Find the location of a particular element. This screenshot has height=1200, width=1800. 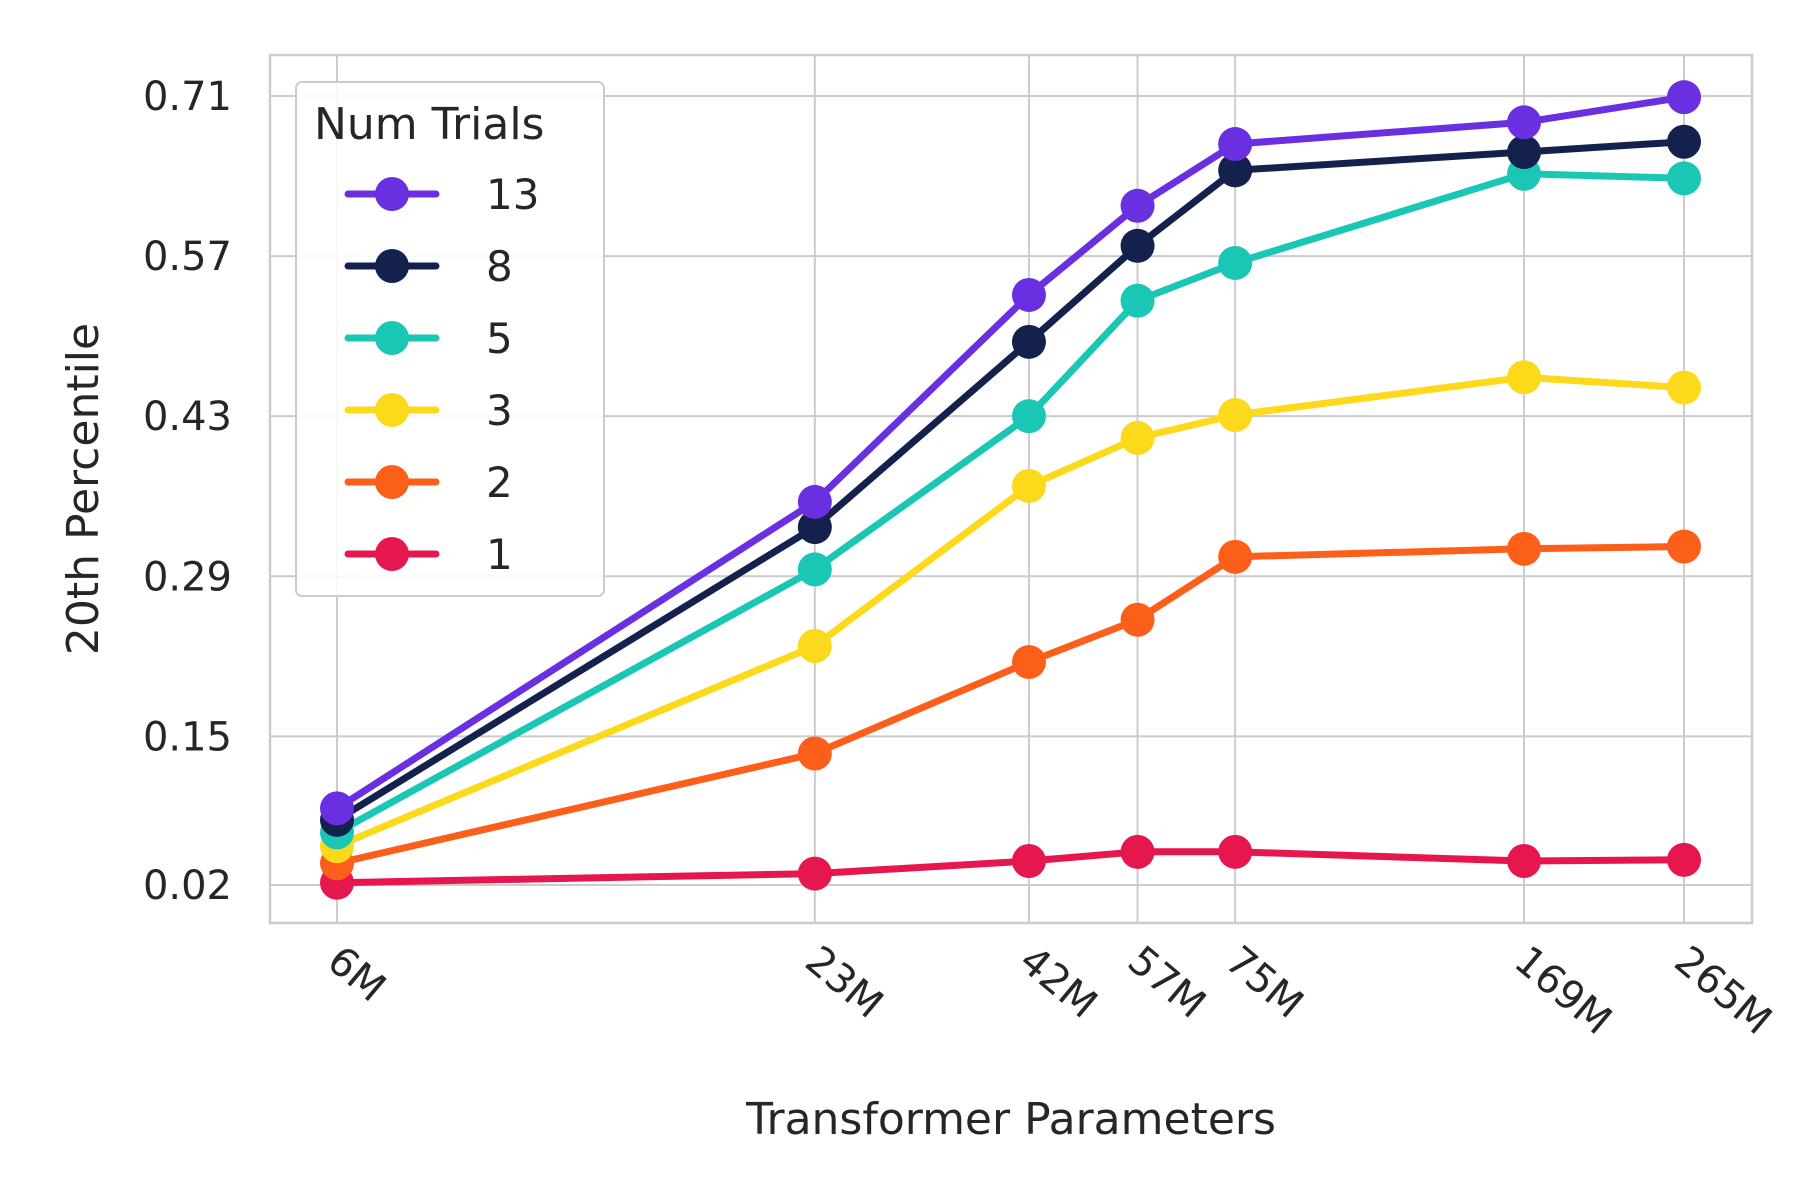

legend-title: Num Trials is located at coordinates (429, 124).